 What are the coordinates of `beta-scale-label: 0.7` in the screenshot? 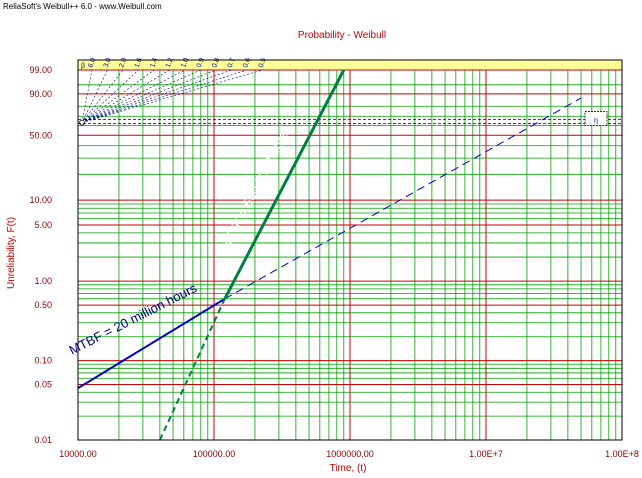 It's located at (232, 63).